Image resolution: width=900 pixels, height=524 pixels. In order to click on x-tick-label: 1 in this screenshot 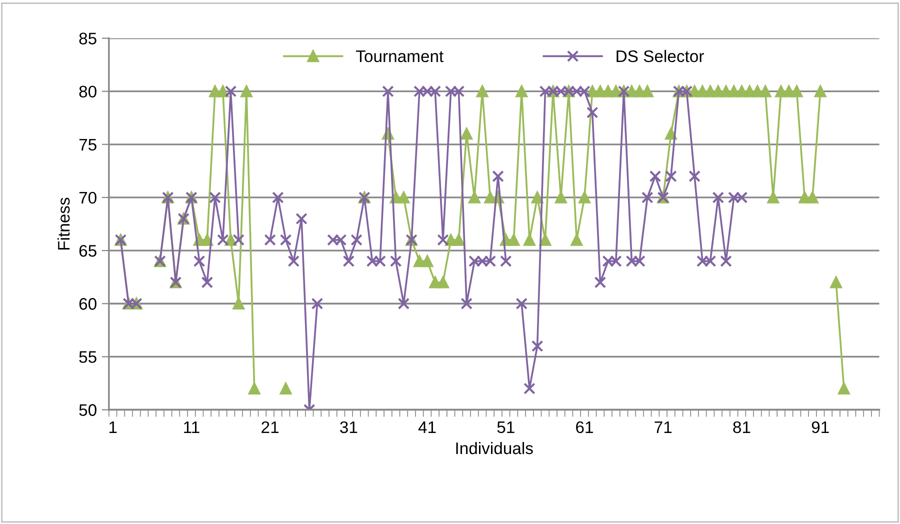, I will do `click(113, 427)`.